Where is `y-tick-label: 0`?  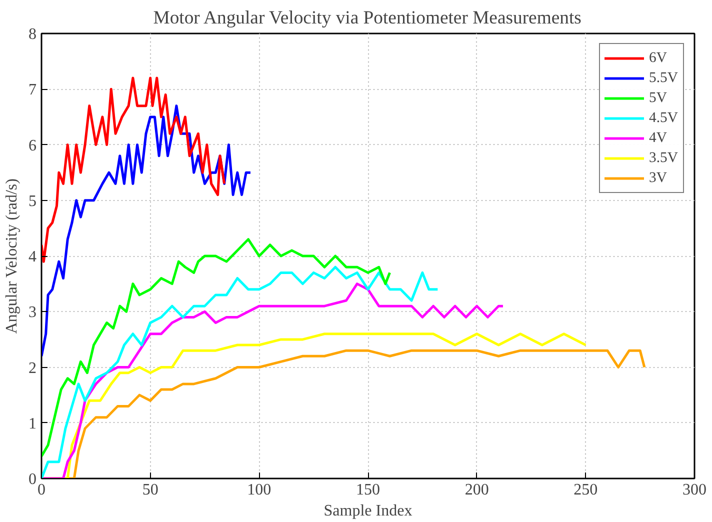 y-tick-label: 0 is located at coordinates (32, 479).